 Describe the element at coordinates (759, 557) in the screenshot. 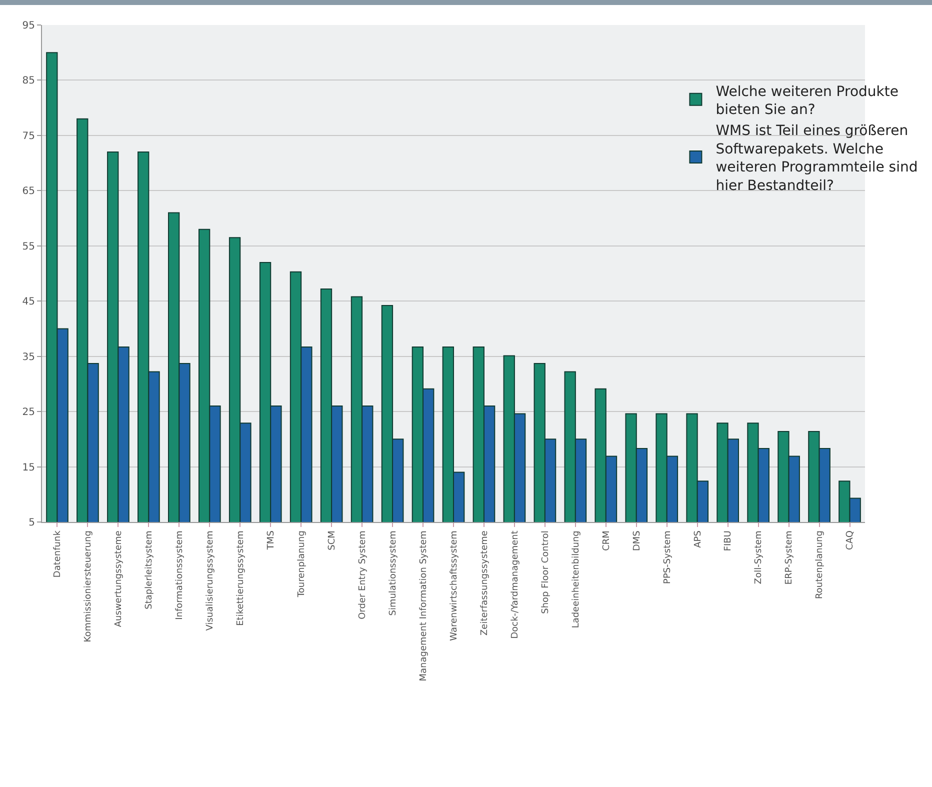

I see `x-tick-label: Zoll-System` at that location.